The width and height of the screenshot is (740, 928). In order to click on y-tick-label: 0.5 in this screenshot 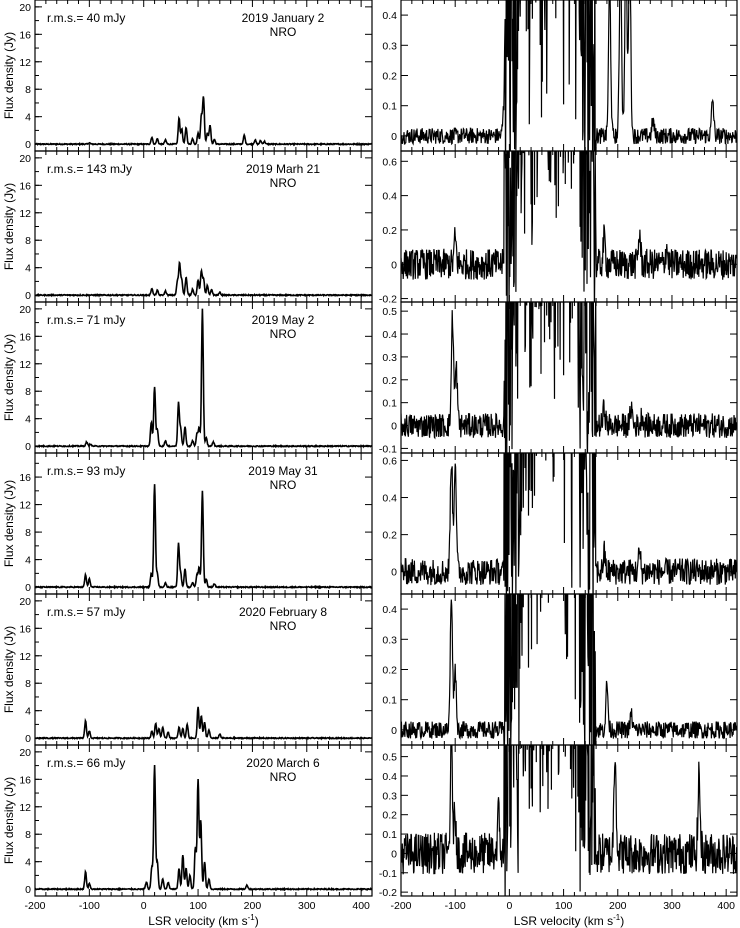, I will do `click(389, 758)`.